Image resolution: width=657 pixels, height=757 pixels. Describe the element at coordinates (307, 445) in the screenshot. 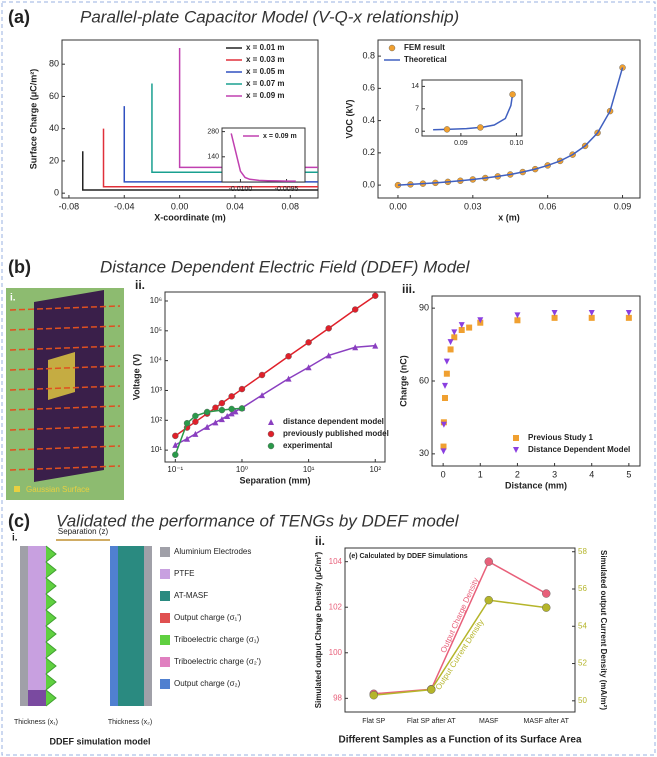

I see `legend-label: experimental` at that location.